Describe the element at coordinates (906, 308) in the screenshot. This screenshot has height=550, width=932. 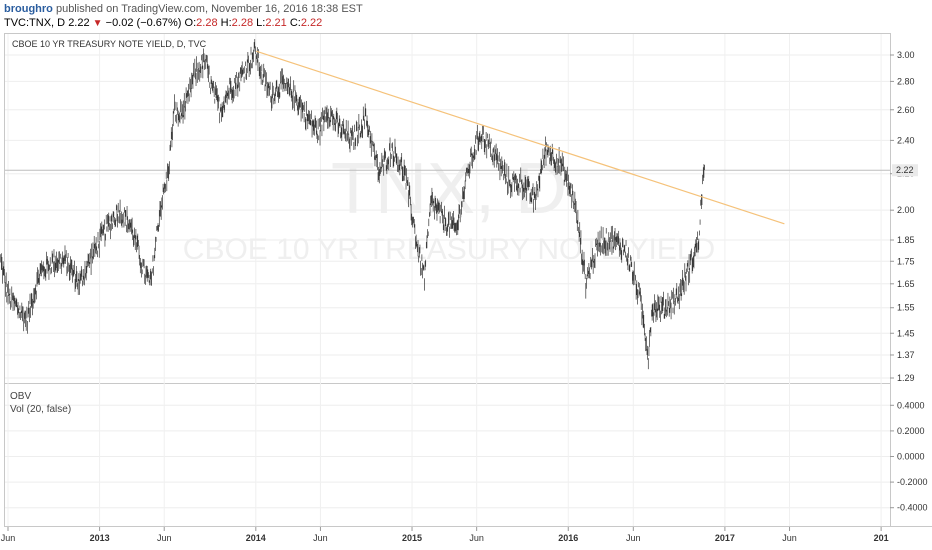
I see `price-tick-label: 1.55` at that location.